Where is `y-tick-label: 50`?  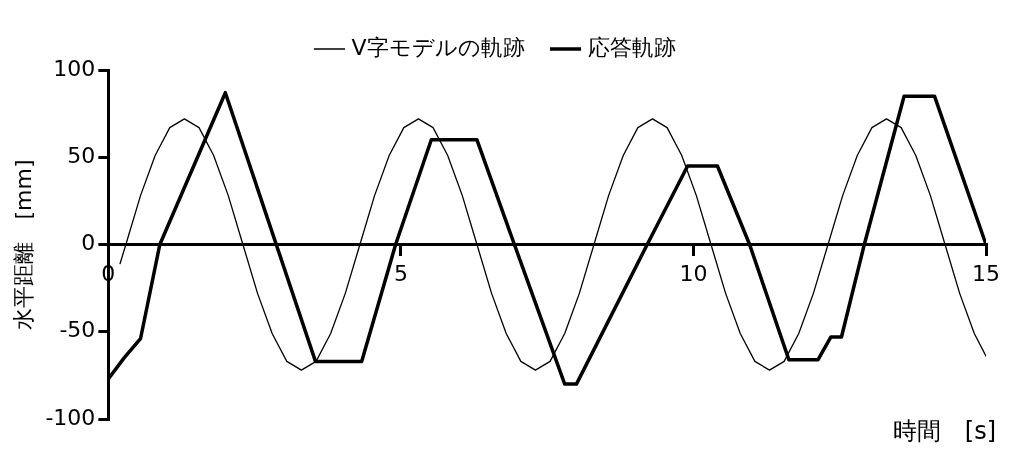
y-tick-label: 50 is located at coordinates (81, 155).